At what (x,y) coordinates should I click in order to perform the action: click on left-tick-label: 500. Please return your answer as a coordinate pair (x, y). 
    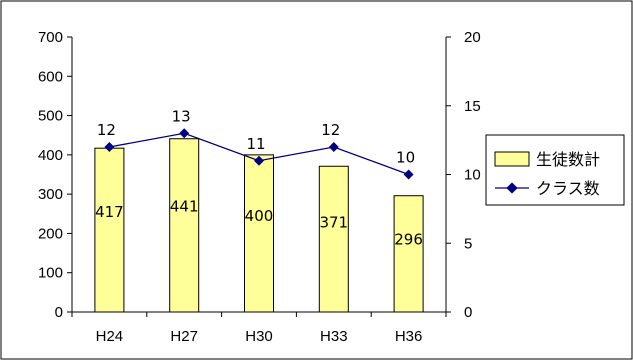
    Looking at the image, I should click on (50, 116).